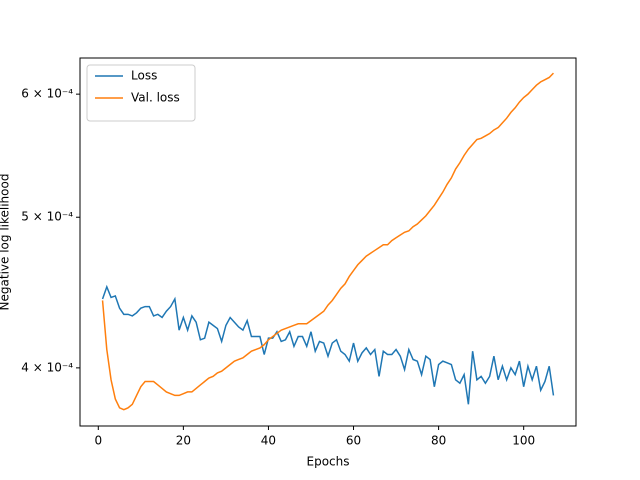 The width and height of the screenshot is (640, 480). Describe the element at coordinates (47, 367) in the screenshot. I see `y-tick-label: 4 × 10⁻⁴` at that location.